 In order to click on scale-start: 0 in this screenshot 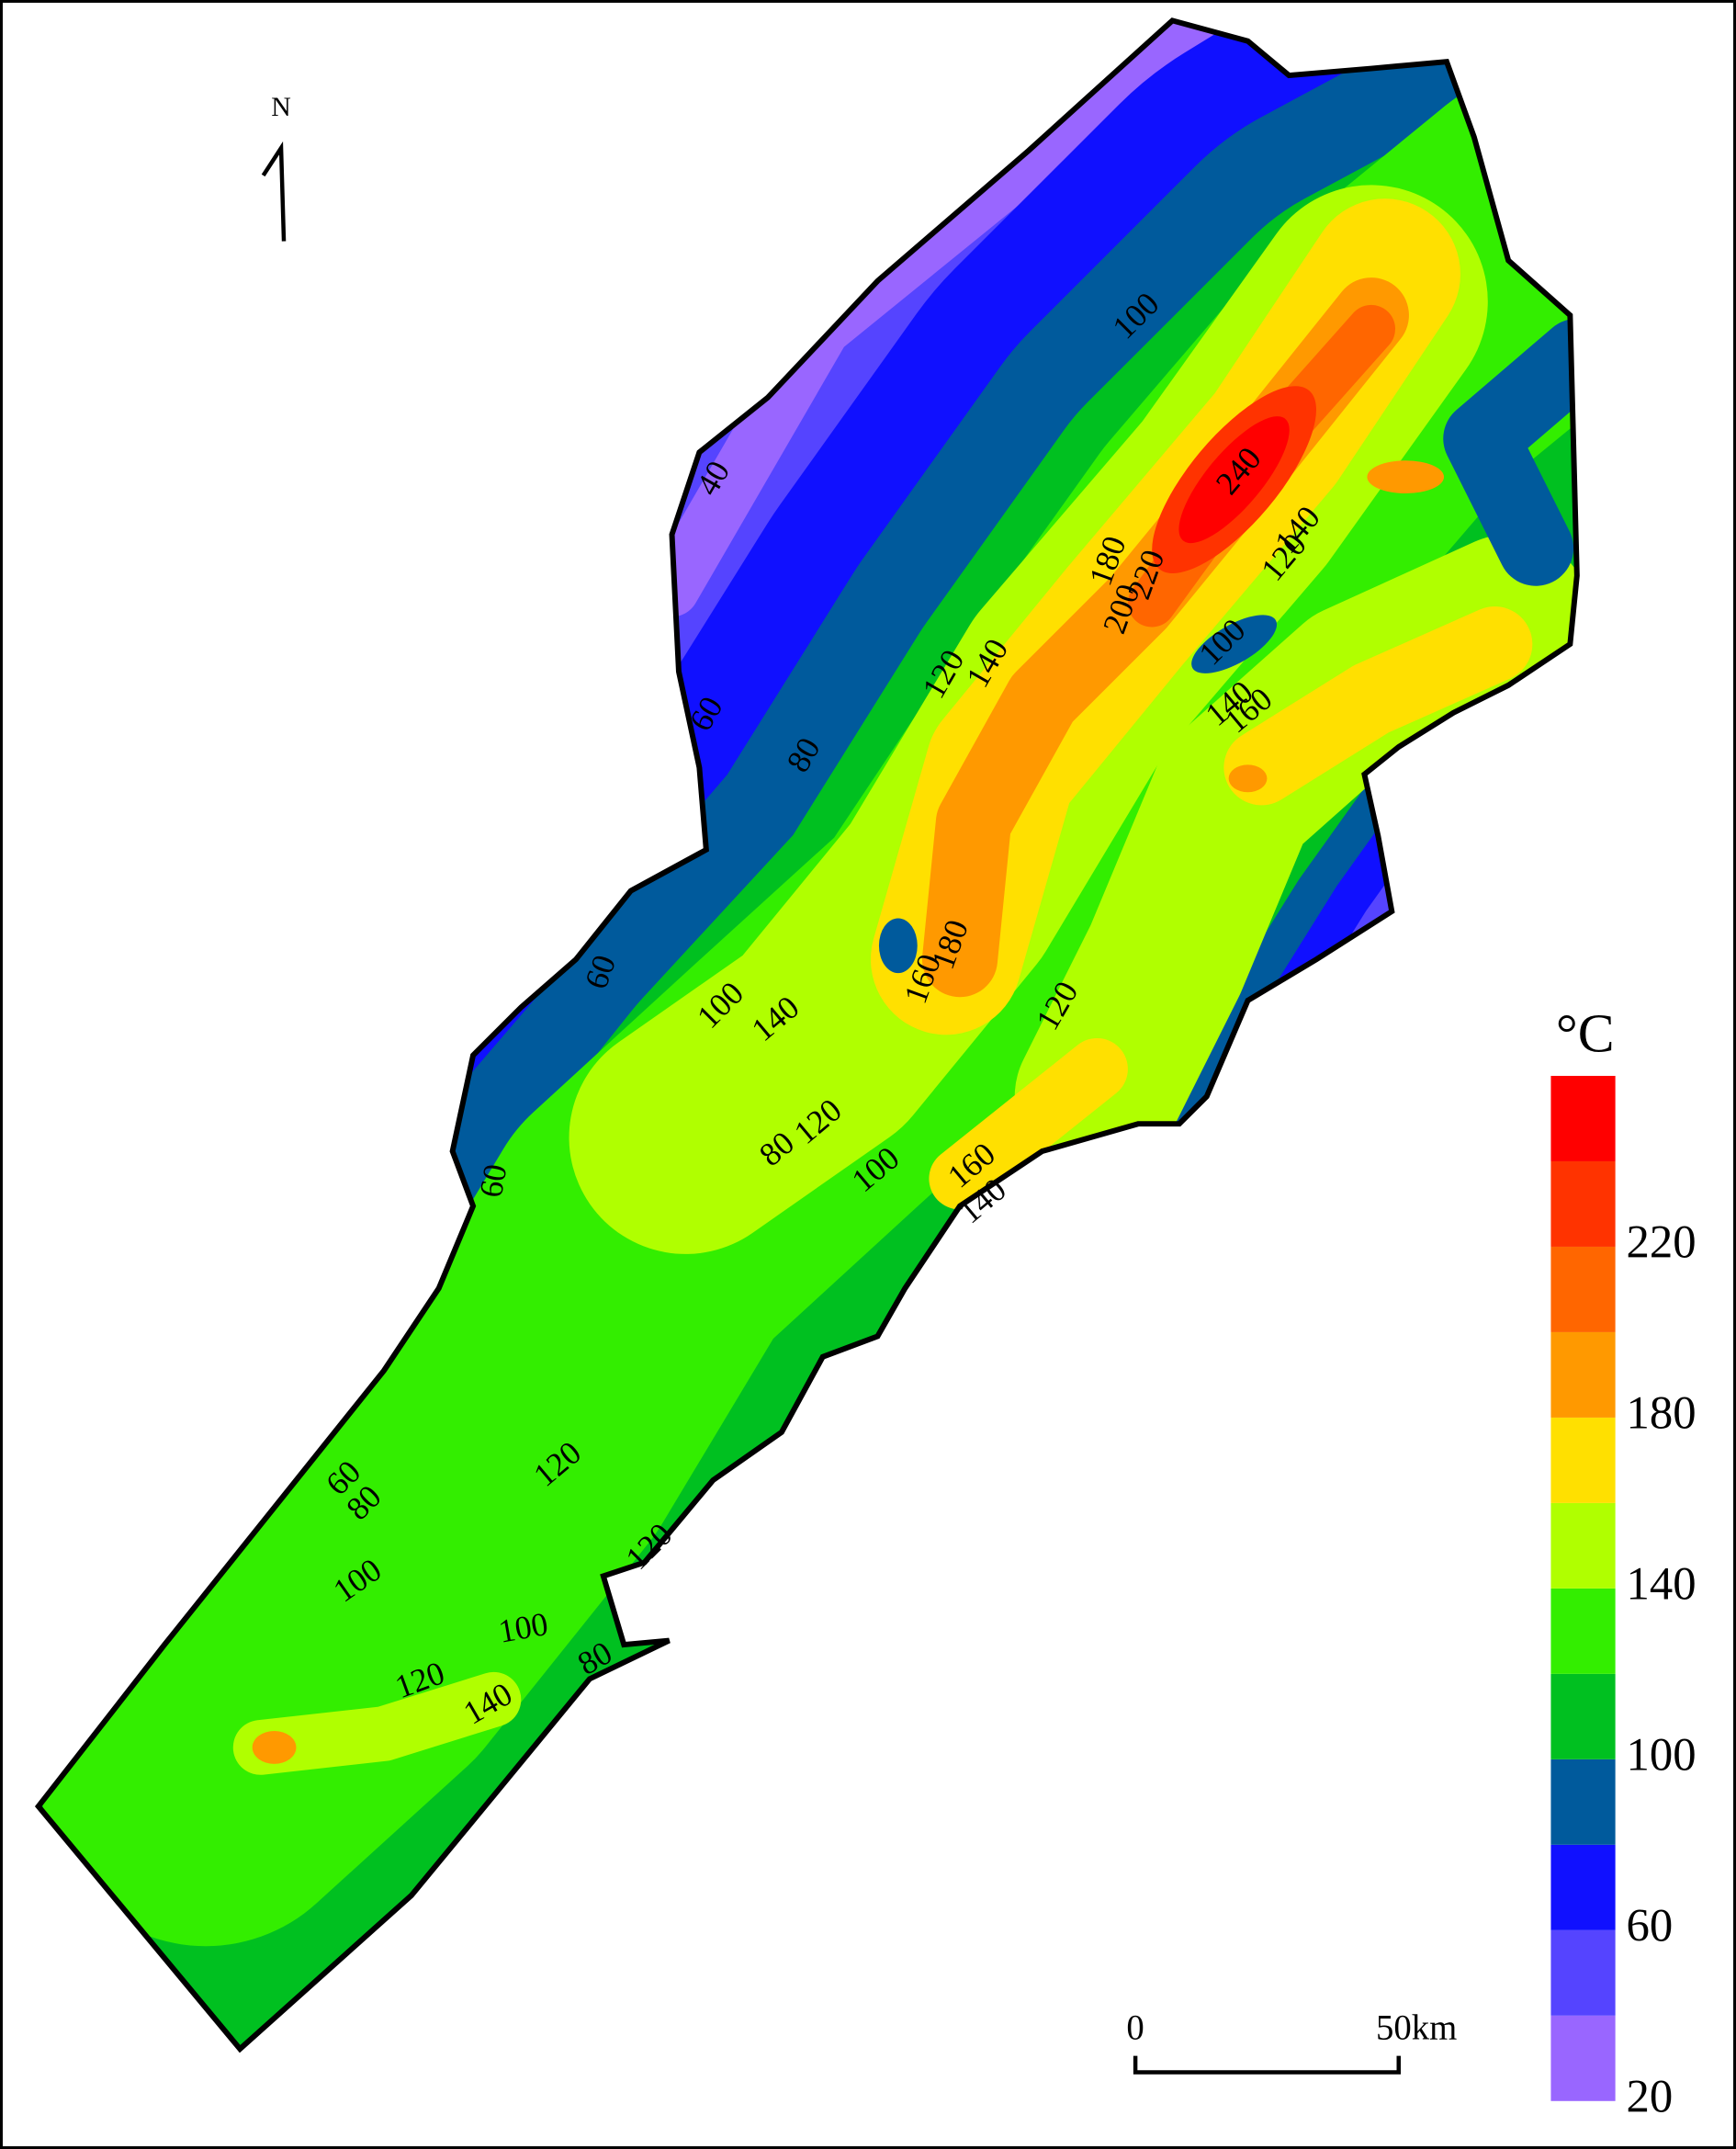, I will do `click(1135, 2028)`.